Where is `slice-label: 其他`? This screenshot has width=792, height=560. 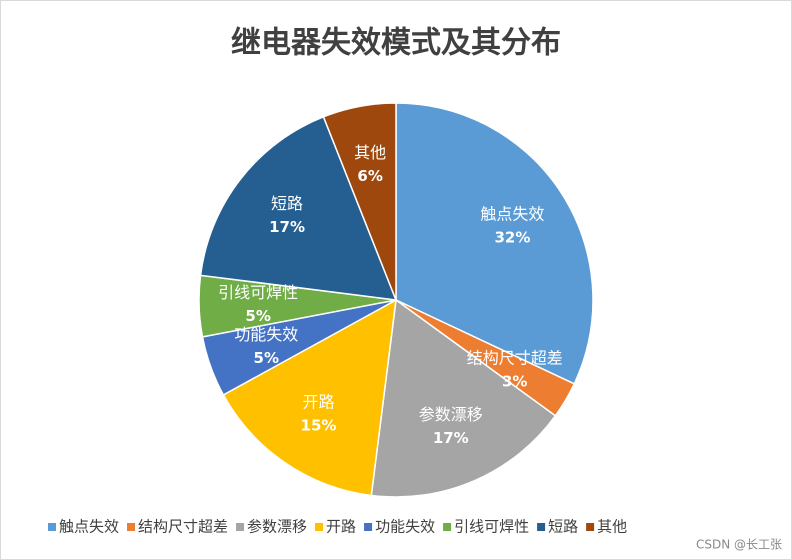
slice-label: 其他 is located at coordinates (370, 152).